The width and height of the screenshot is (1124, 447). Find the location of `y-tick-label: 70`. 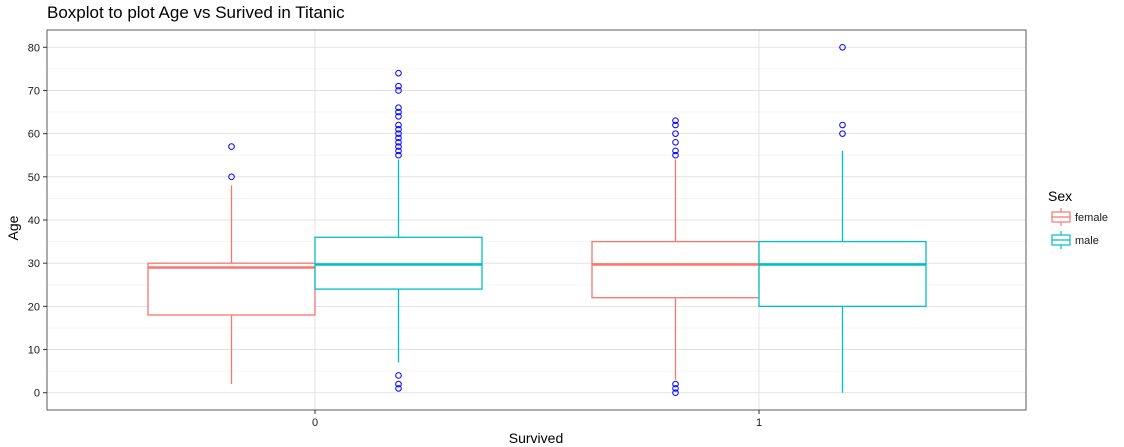

y-tick-label: 70 is located at coordinates (34, 91).